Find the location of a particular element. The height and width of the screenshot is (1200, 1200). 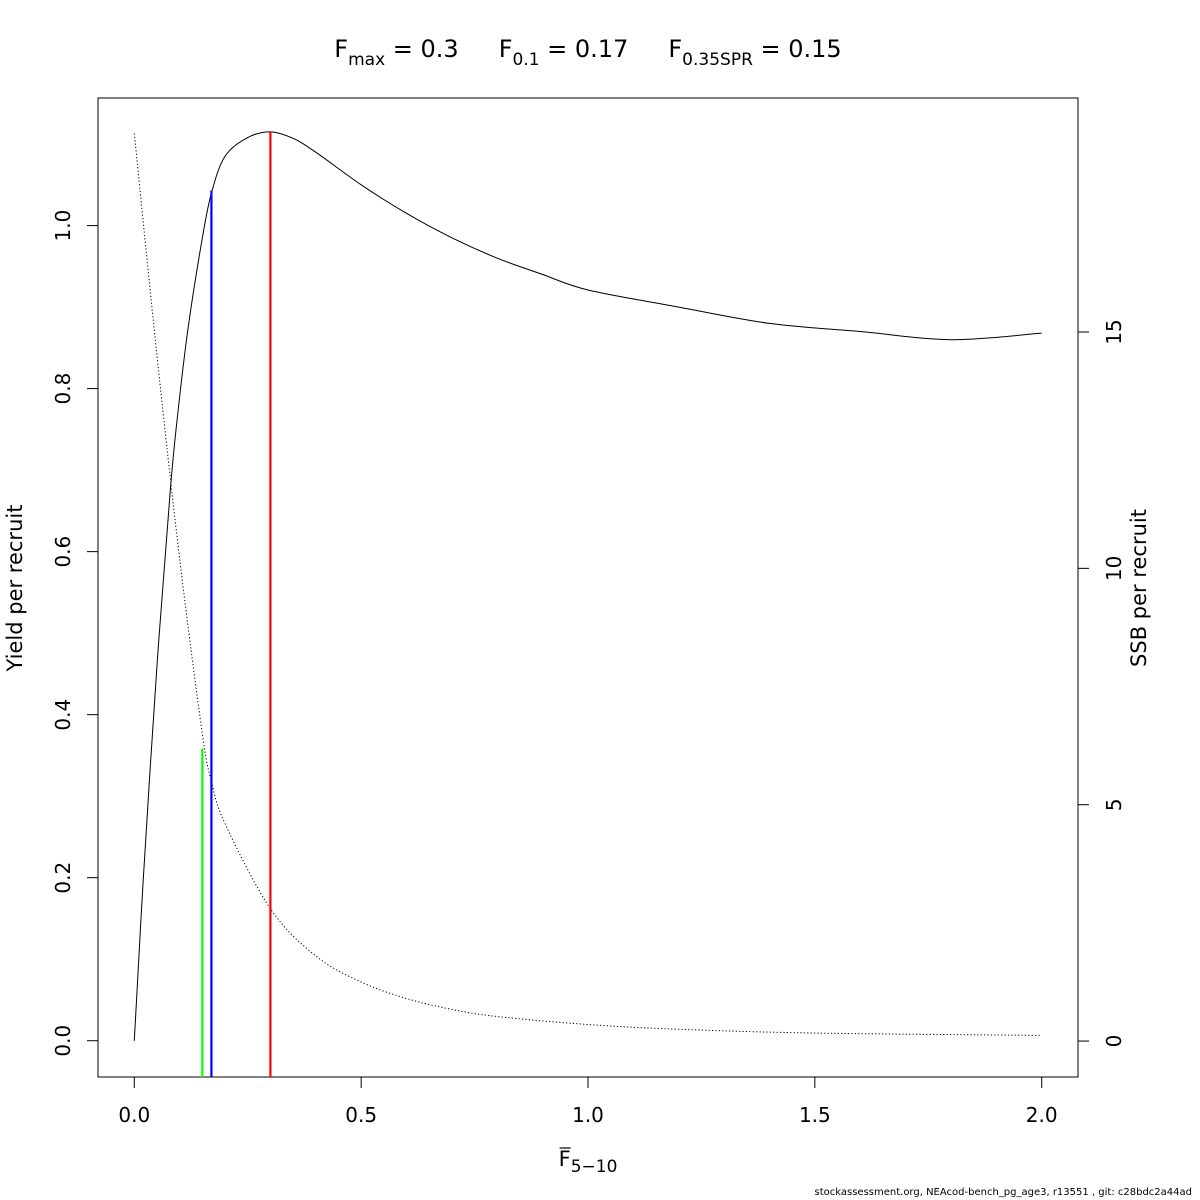

reference-lines is located at coordinates (236, 604).